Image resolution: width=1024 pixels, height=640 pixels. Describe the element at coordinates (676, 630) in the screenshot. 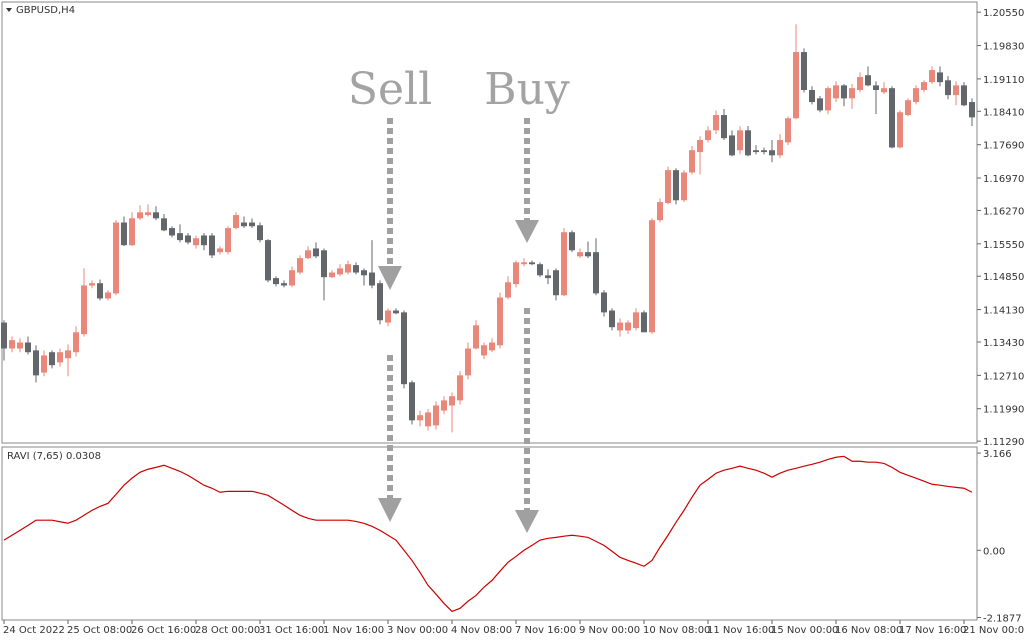

I see `x-tick-label: 10 Nov 08:00` at that location.